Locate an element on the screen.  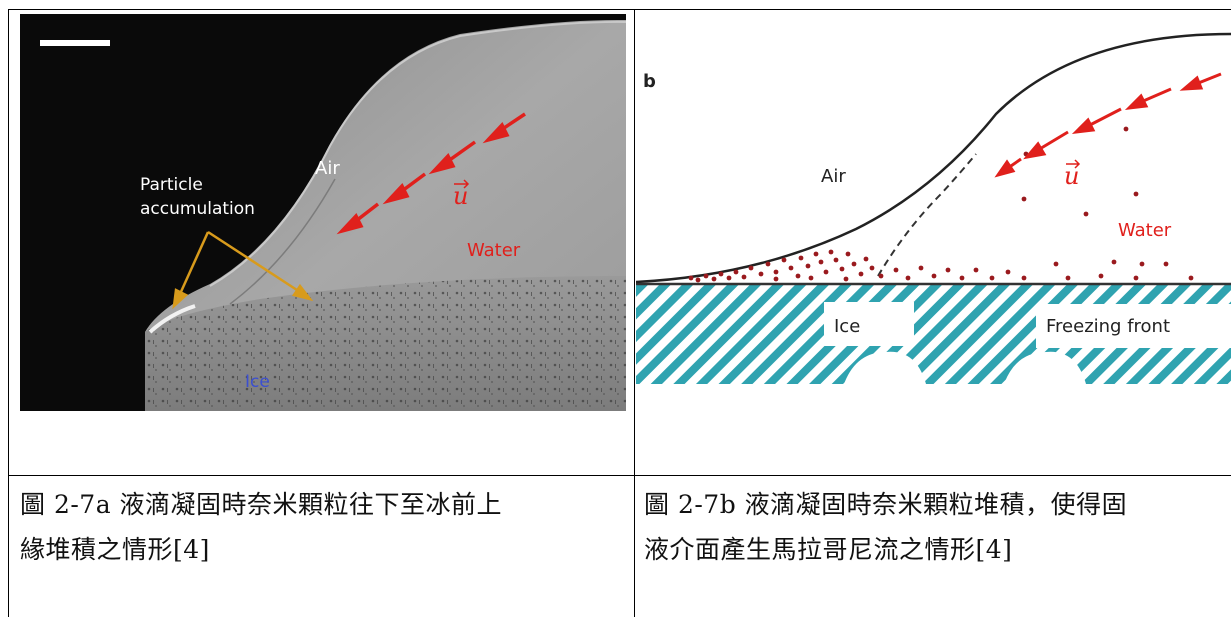
velocity-symbol-a: u is located at coordinates (460, 196).